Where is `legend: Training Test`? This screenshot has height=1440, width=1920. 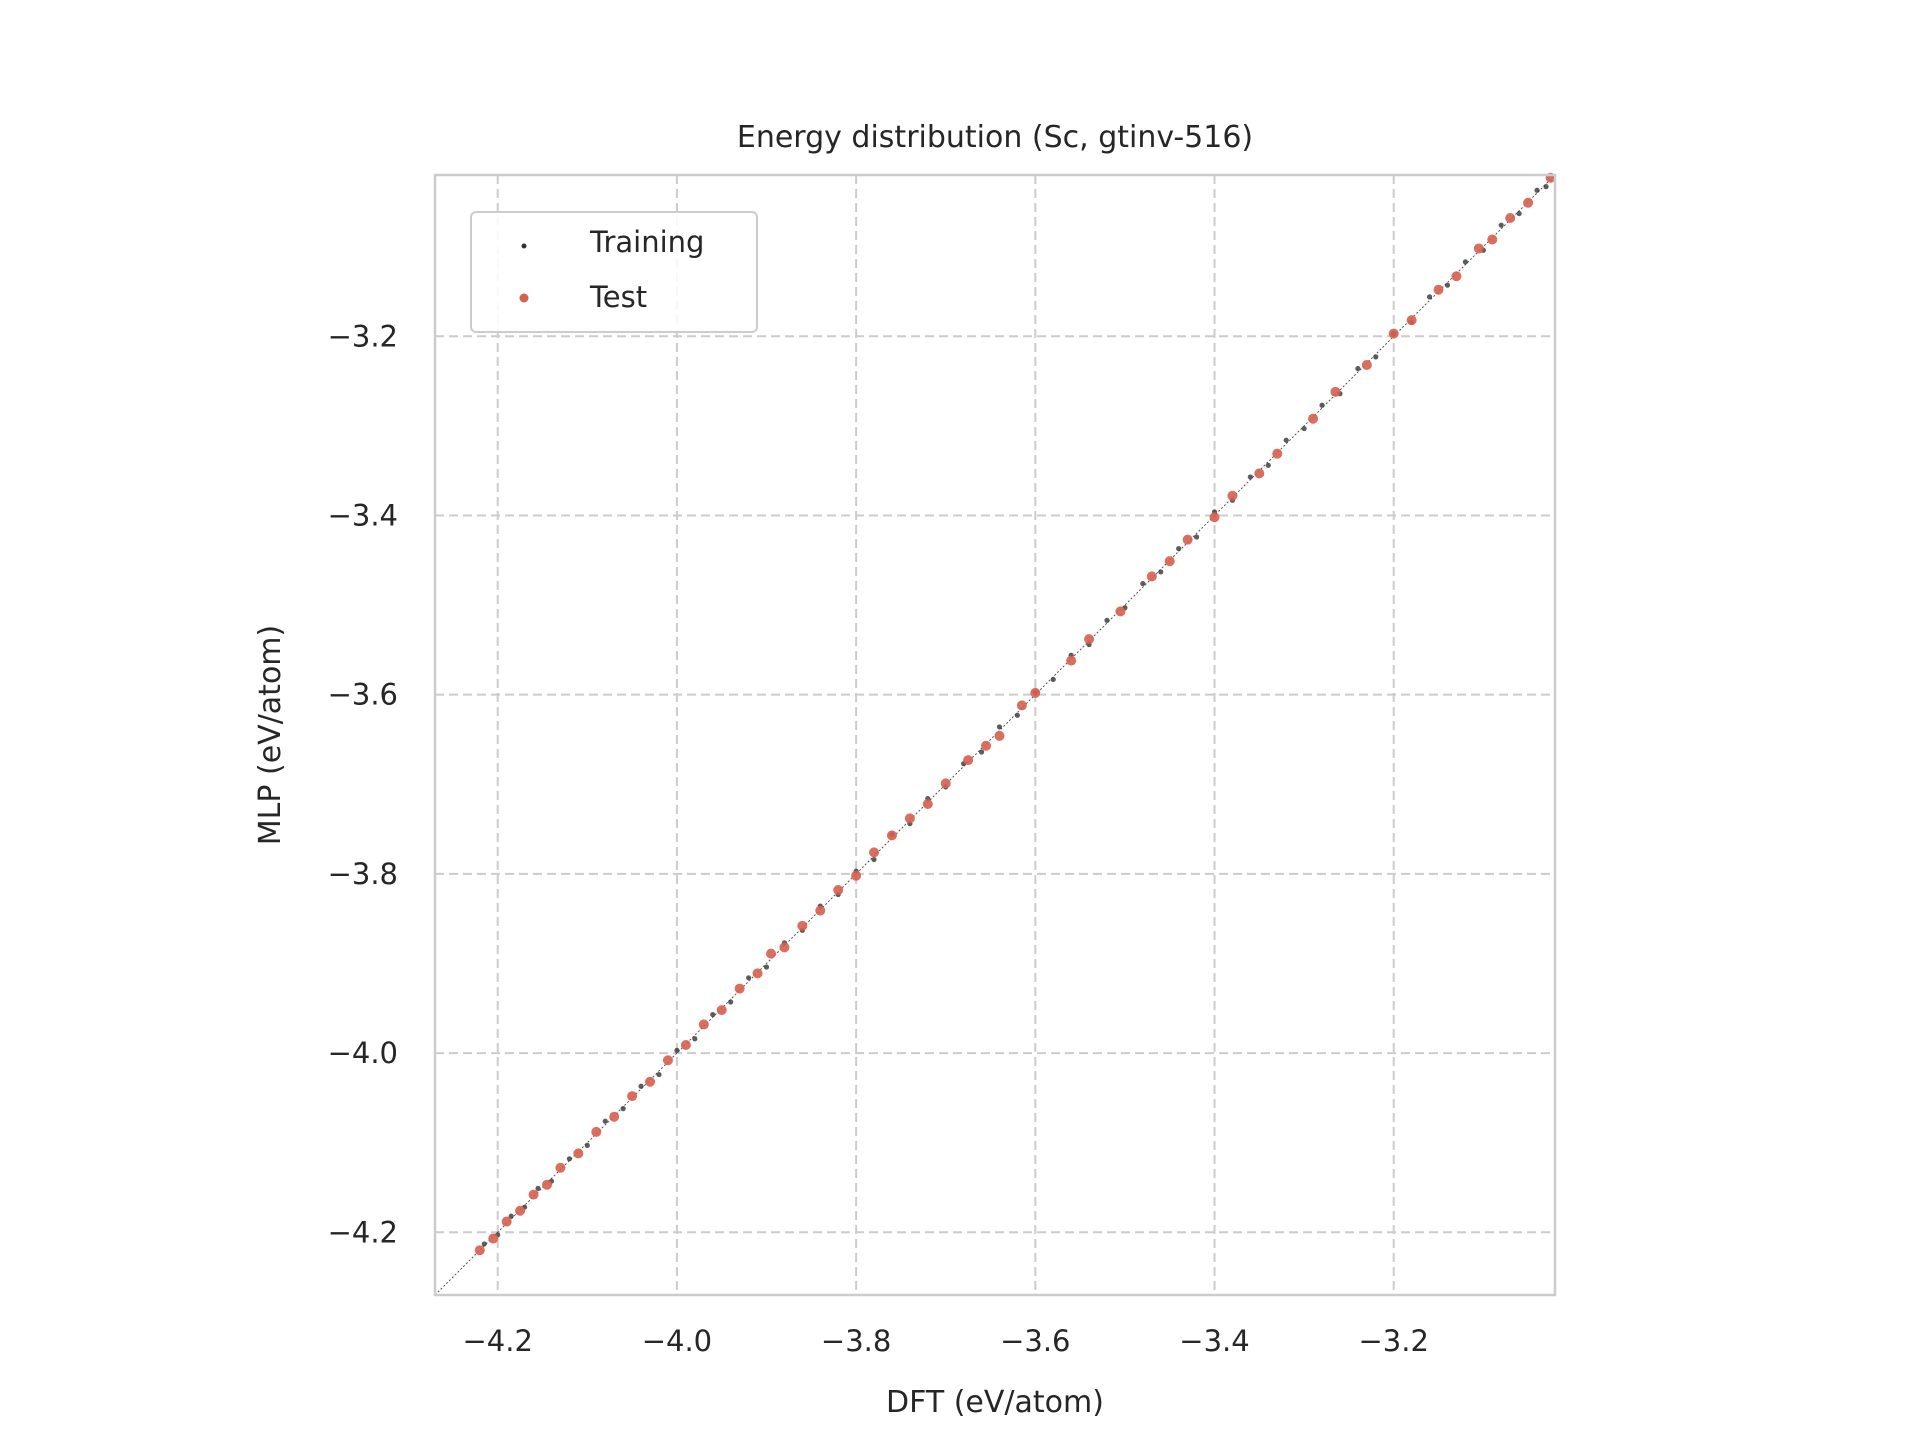
legend: Training Test is located at coordinates (614, 272).